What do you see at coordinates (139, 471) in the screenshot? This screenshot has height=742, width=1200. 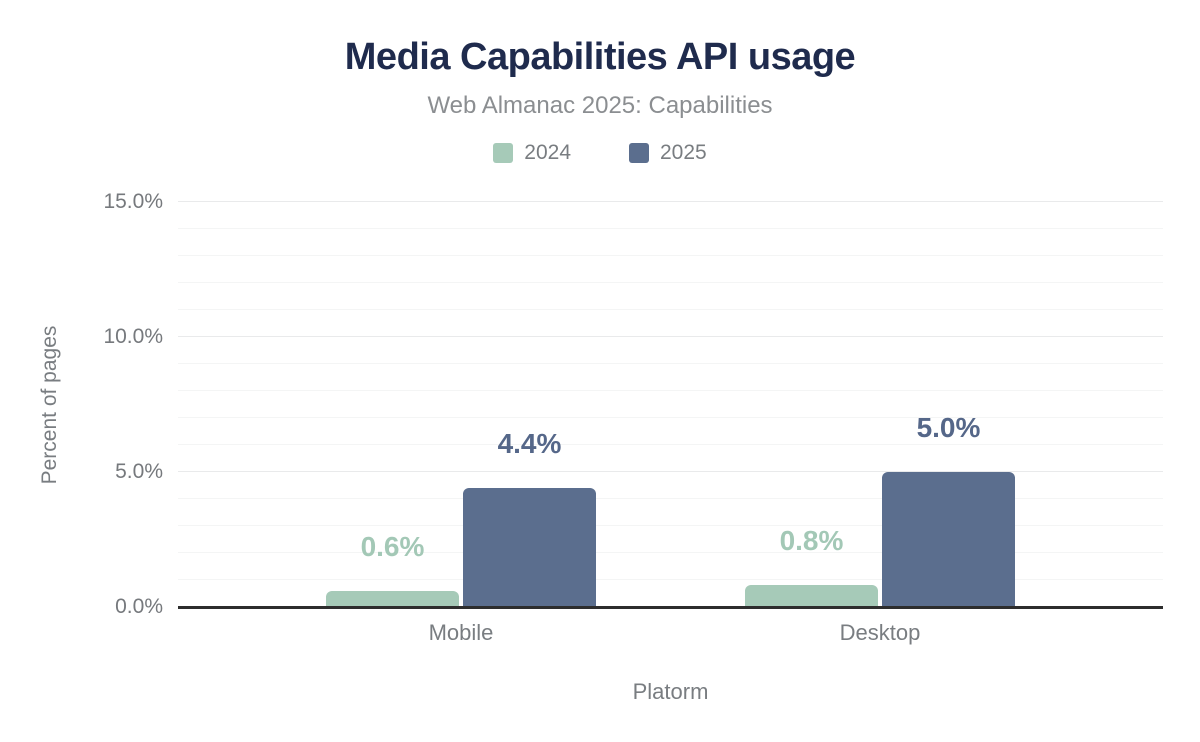 I see `y-tick-label: 5.0%` at bounding box center [139, 471].